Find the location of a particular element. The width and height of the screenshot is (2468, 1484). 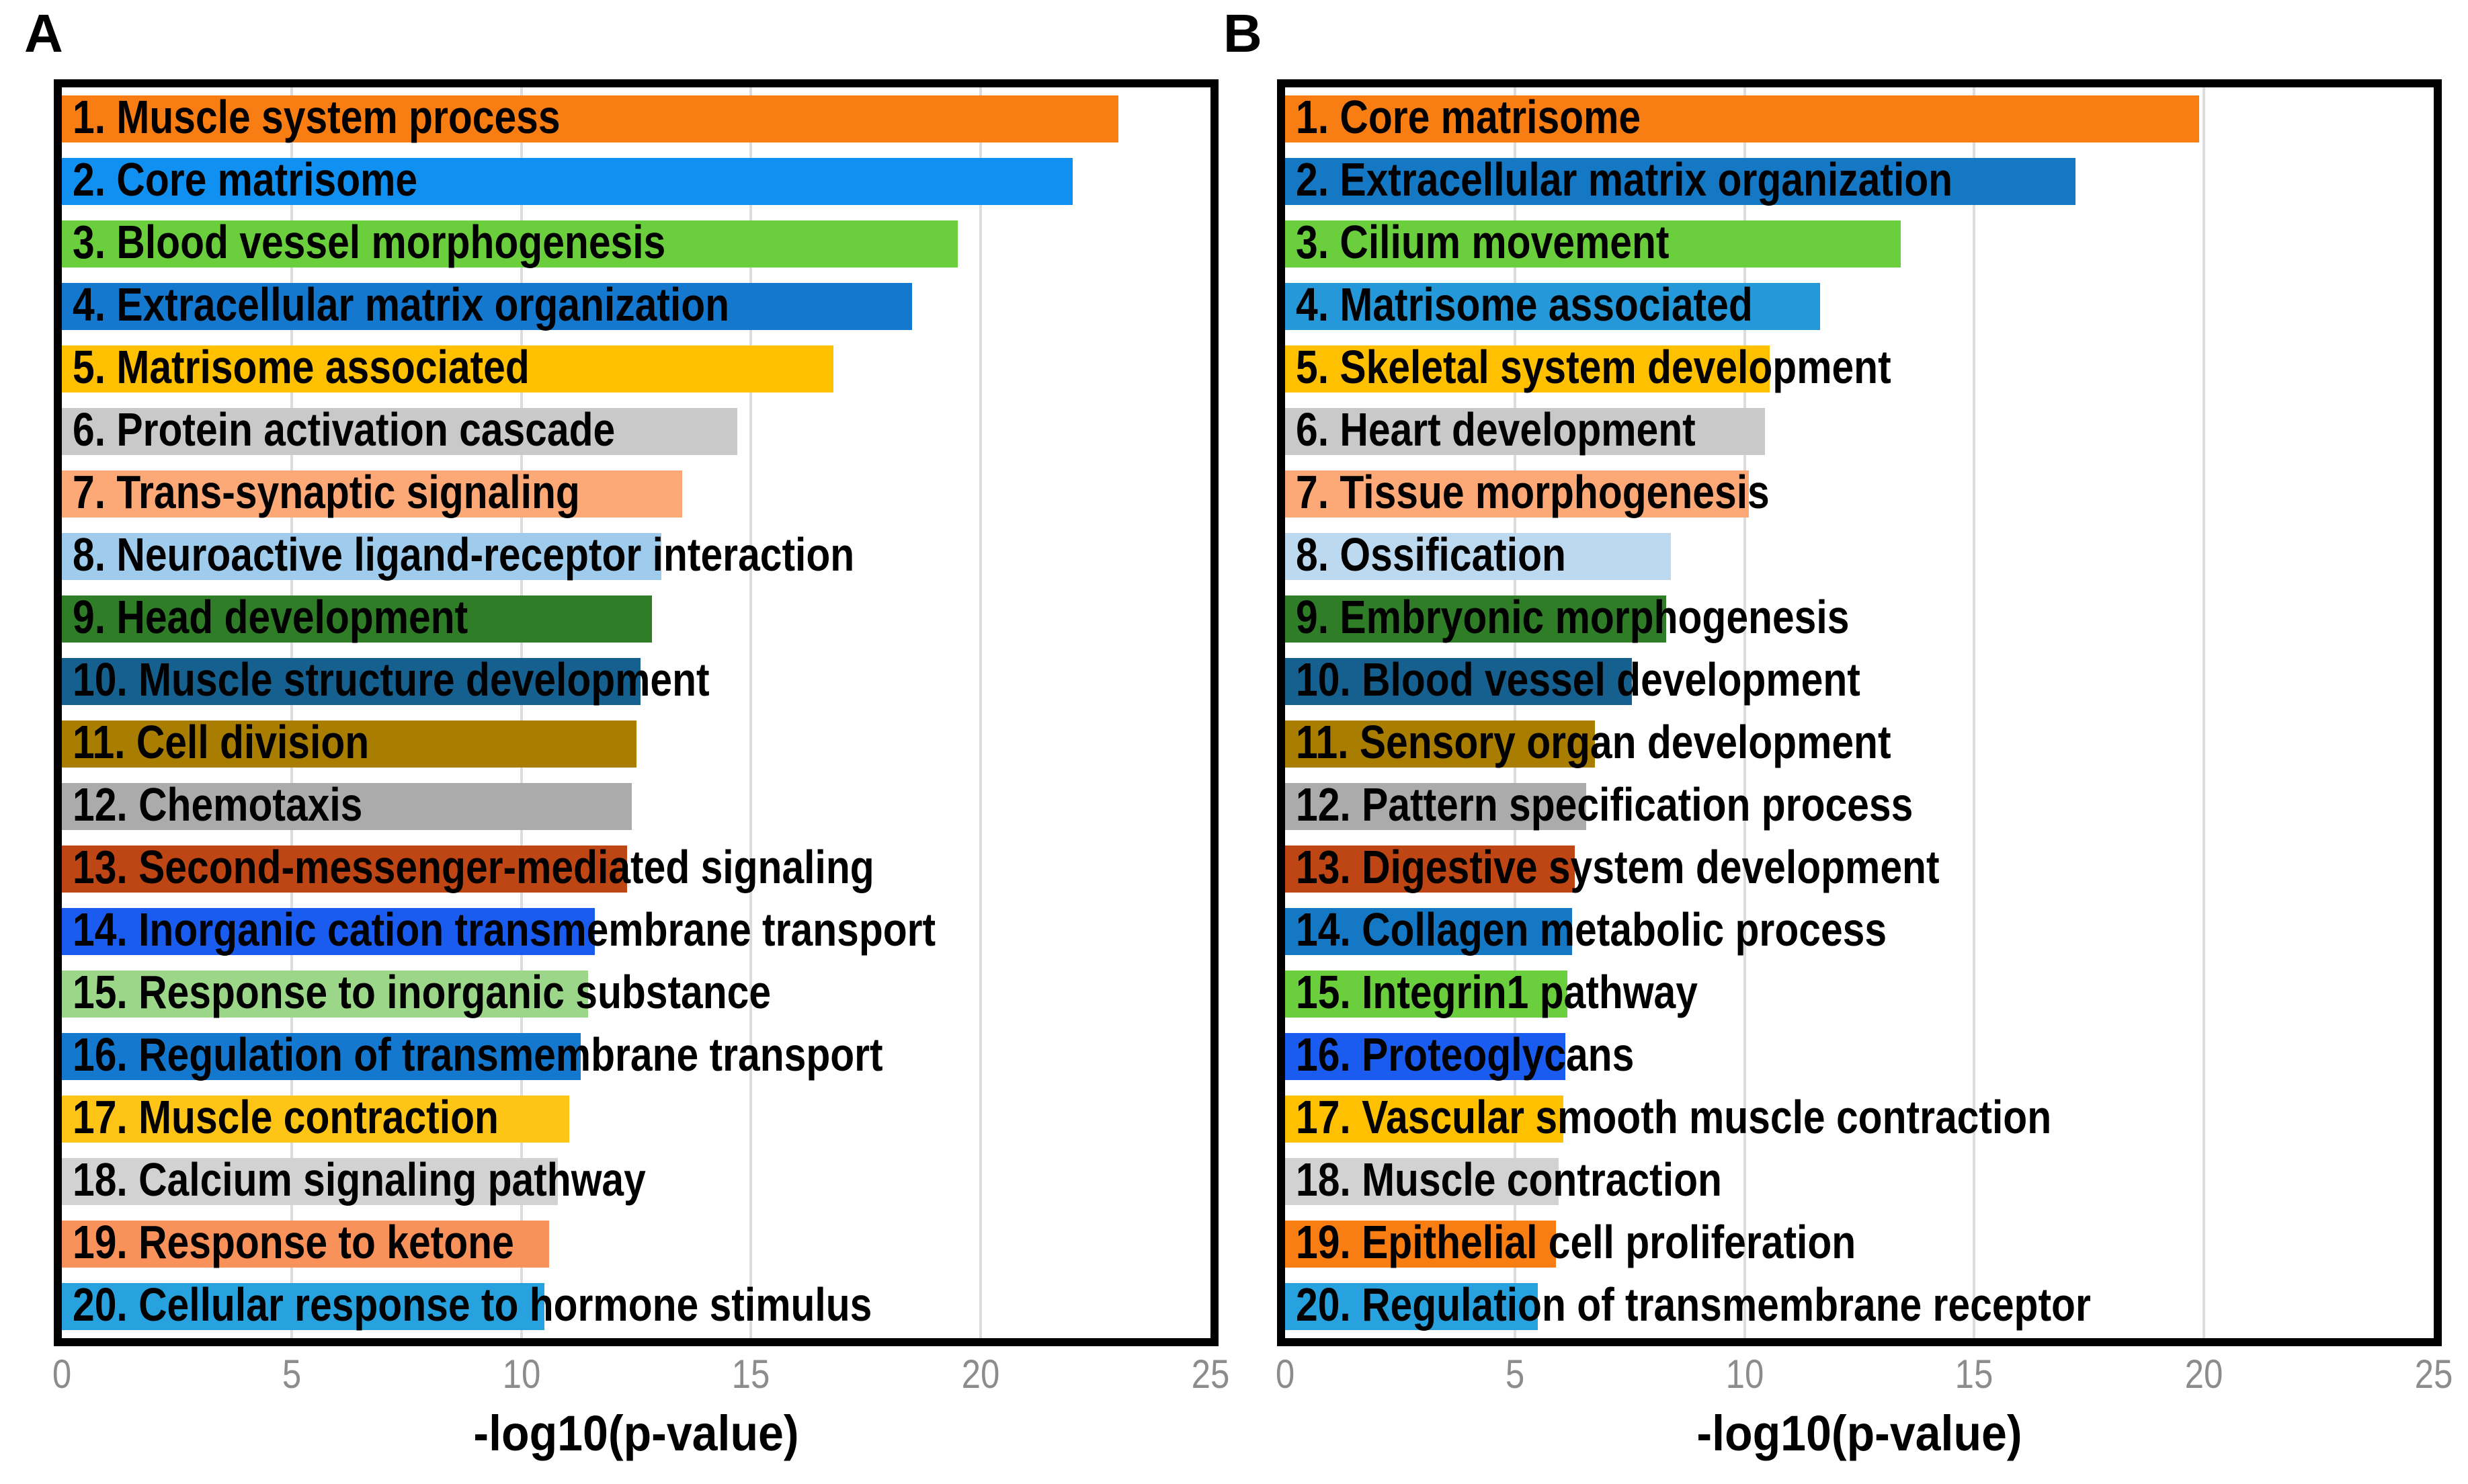

bar-label: 2. Core matrisome is located at coordinates (245, 179).